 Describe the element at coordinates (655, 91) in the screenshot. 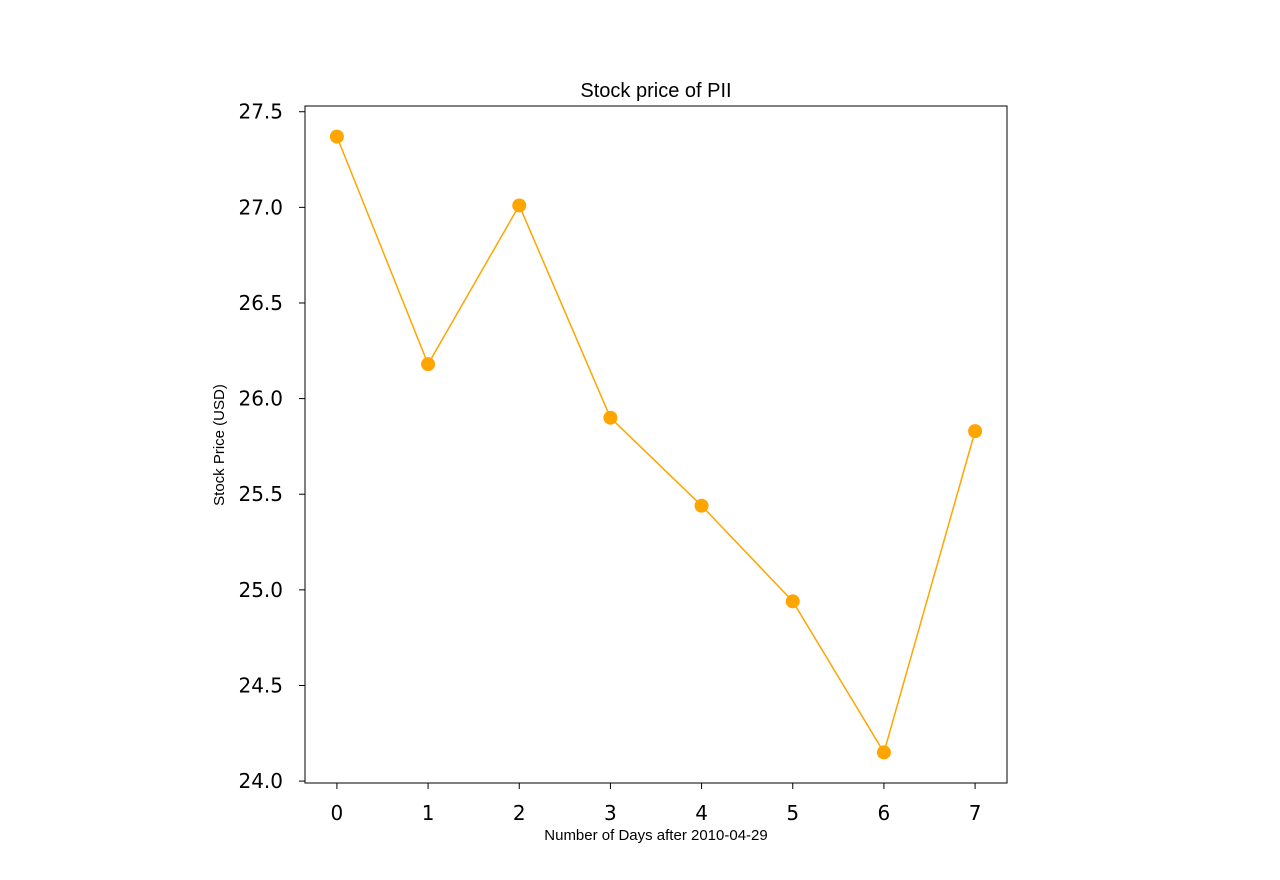

I see `chart-title: Stock price of PII` at that location.